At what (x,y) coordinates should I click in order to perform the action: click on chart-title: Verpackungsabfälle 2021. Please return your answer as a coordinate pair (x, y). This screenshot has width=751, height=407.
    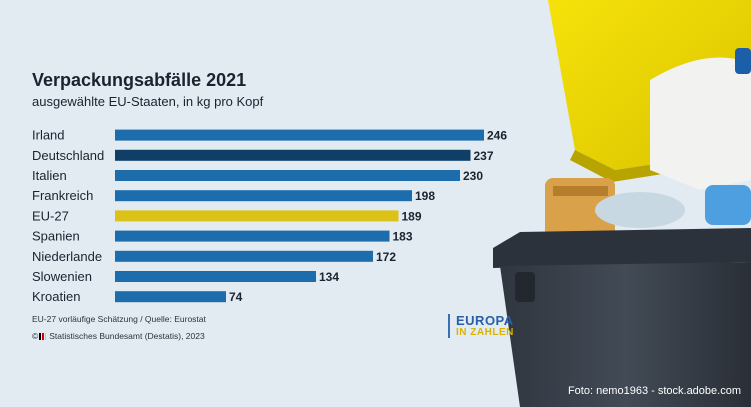
    Looking at the image, I should click on (139, 80).